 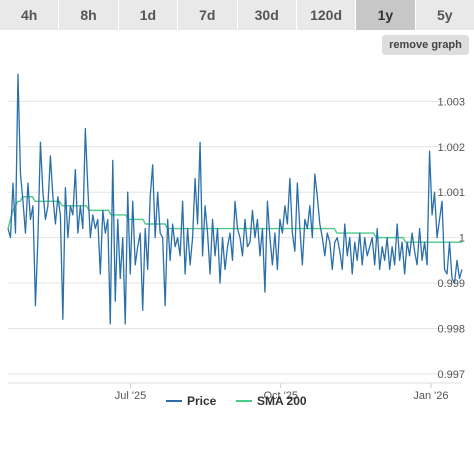 What do you see at coordinates (451, 329) in the screenshot?
I see `y-tick-label: 0.998` at bounding box center [451, 329].